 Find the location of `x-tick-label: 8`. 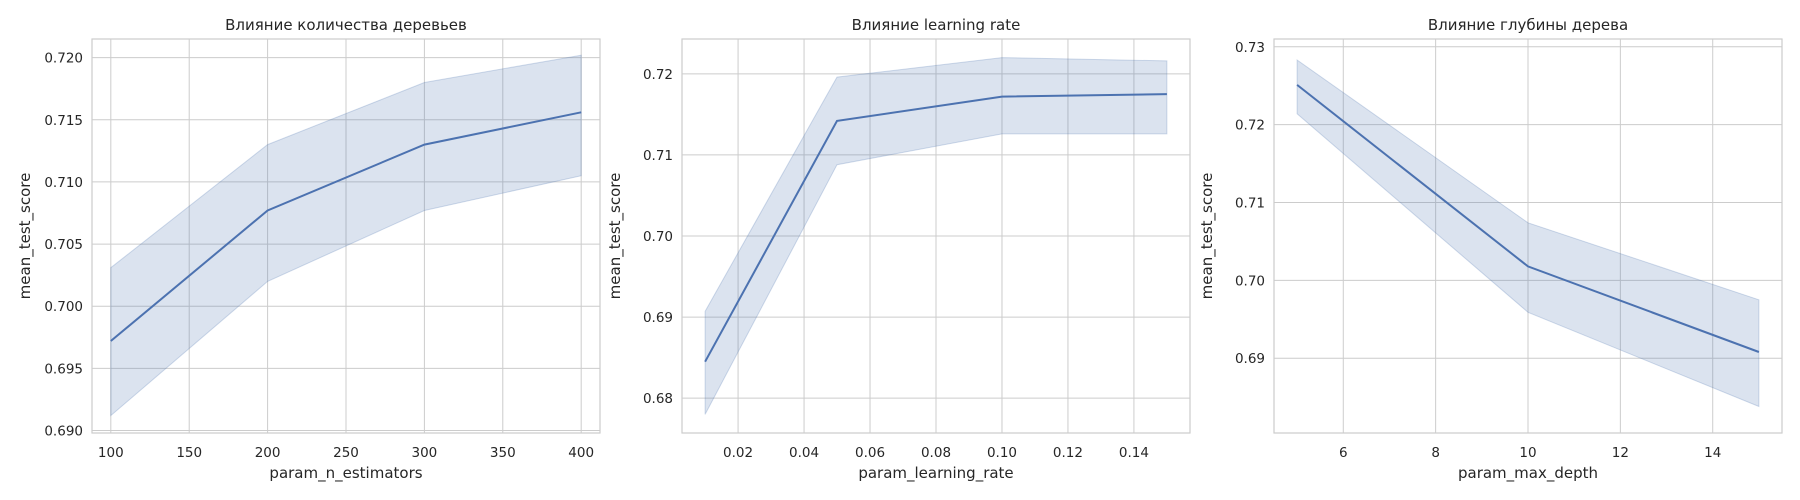

x-tick-label: 8 is located at coordinates (1435, 453).